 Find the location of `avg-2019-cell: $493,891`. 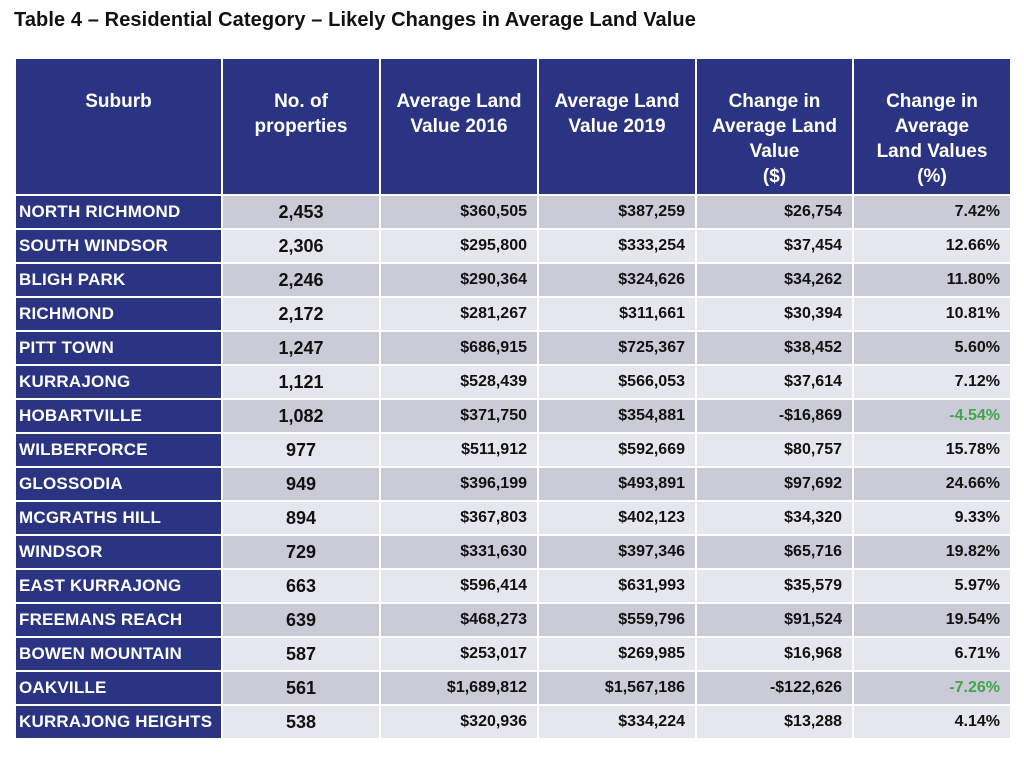

avg-2019-cell: $493,891 is located at coordinates (617, 484).